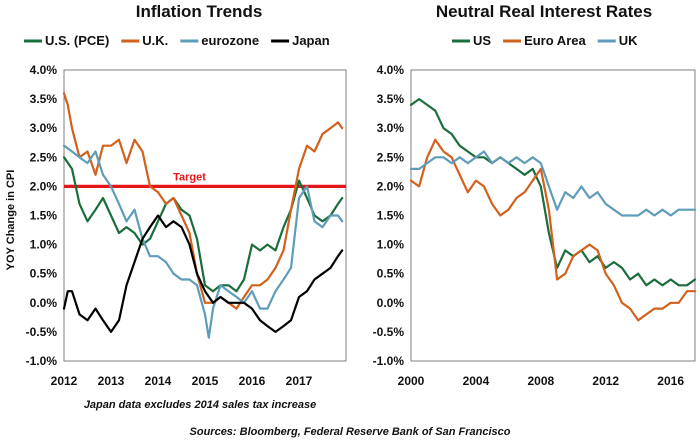 This screenshot has height=441, width=700. What do you see at coordinates (205, 381) in the screenshot?
I see `x-tick-label: 2015` at bounding box center [205, 381].